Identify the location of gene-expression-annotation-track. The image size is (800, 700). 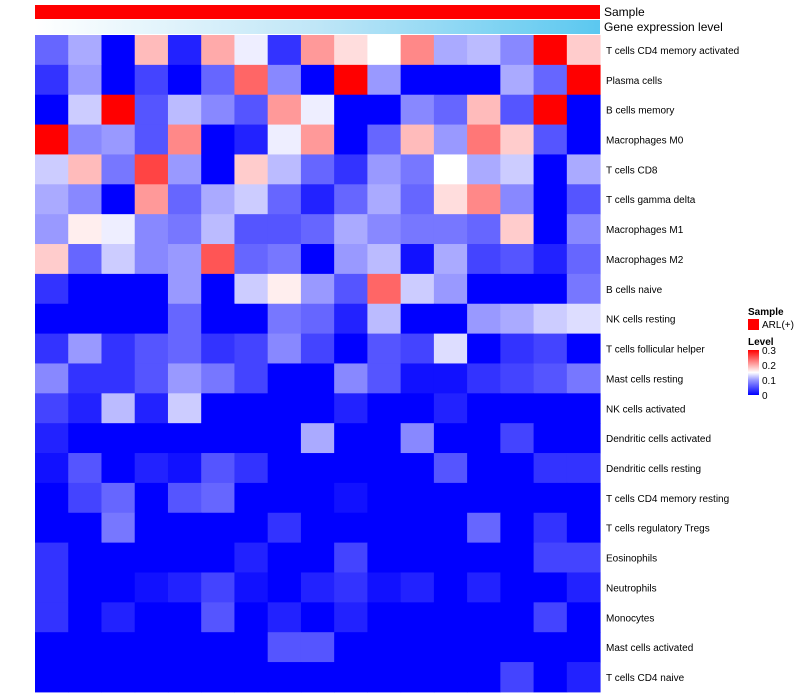
(317, 27).